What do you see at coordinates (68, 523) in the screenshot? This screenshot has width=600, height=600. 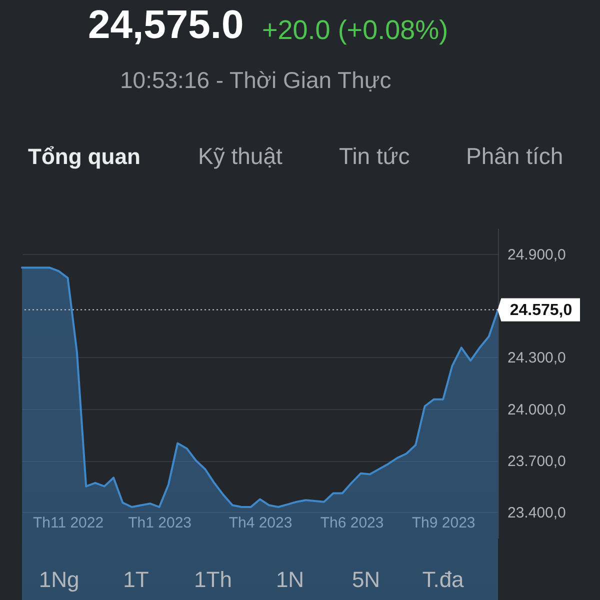 I see `x-tick-label: Th11 2022` at bounding box center [68, 523].